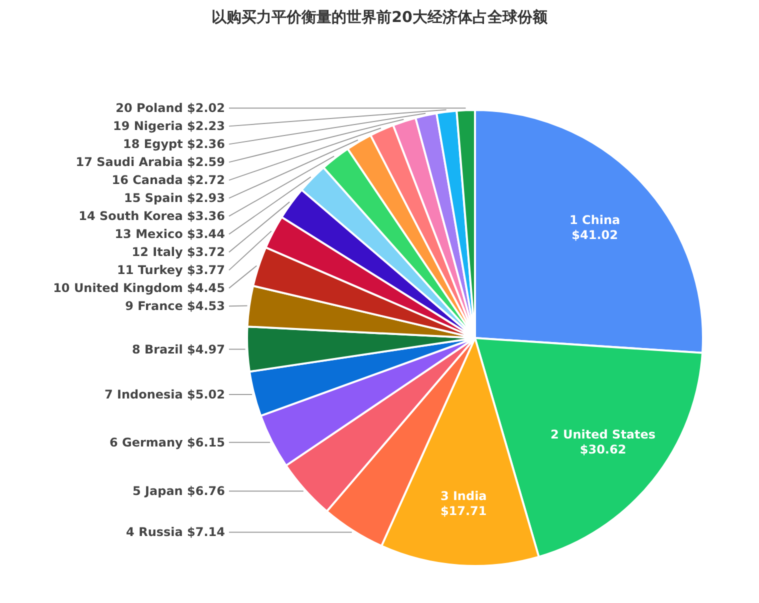 Image resolution: width=759 pixels, height=603 pixels. What do you see at coordinates (174, 198) in the screenshot?
I see `slice-label: 15 Spain $2.93` at bounding box center [174, 198].